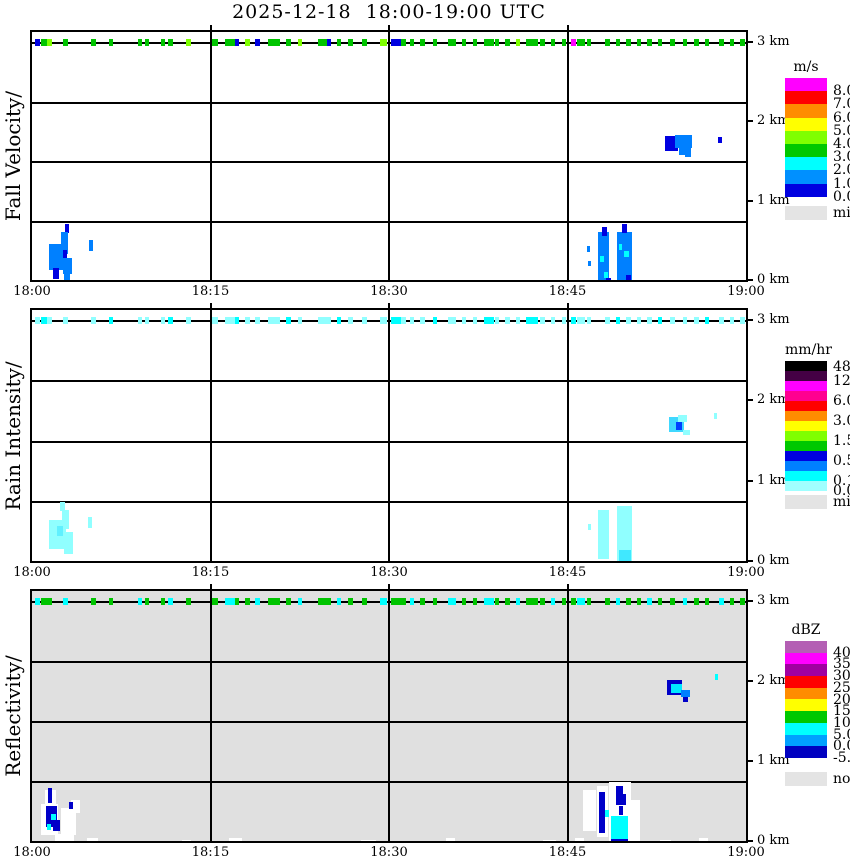 The image size is (850, 868). What do you see at coordinates (773, 121) in the screenshot?
I see `y-tick-label: 2 km` at bounding box center [773, 121].